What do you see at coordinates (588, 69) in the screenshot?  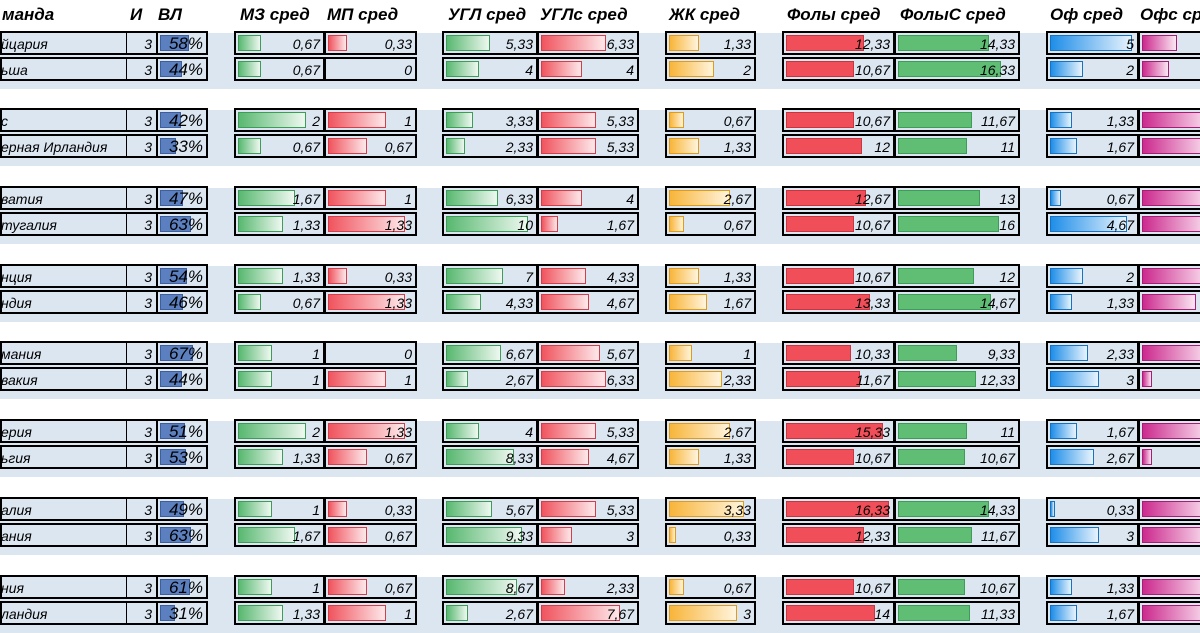 I see `cell-ugls: 4` at bounding box center [588, 69].